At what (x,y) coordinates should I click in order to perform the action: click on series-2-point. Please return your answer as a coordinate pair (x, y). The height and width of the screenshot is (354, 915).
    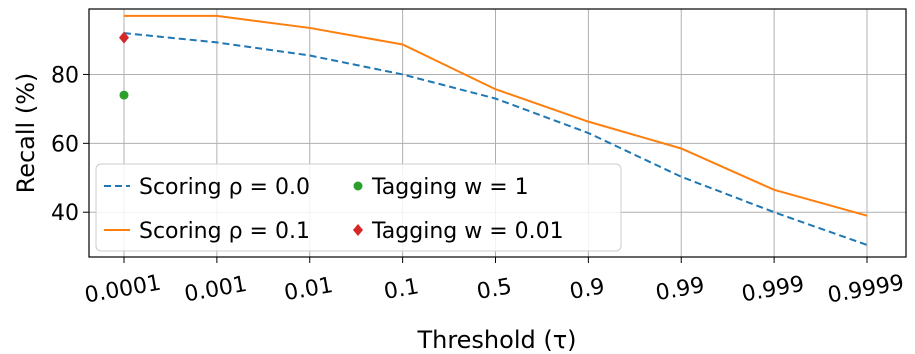
    Looking at the image, I should click on (124, 95).